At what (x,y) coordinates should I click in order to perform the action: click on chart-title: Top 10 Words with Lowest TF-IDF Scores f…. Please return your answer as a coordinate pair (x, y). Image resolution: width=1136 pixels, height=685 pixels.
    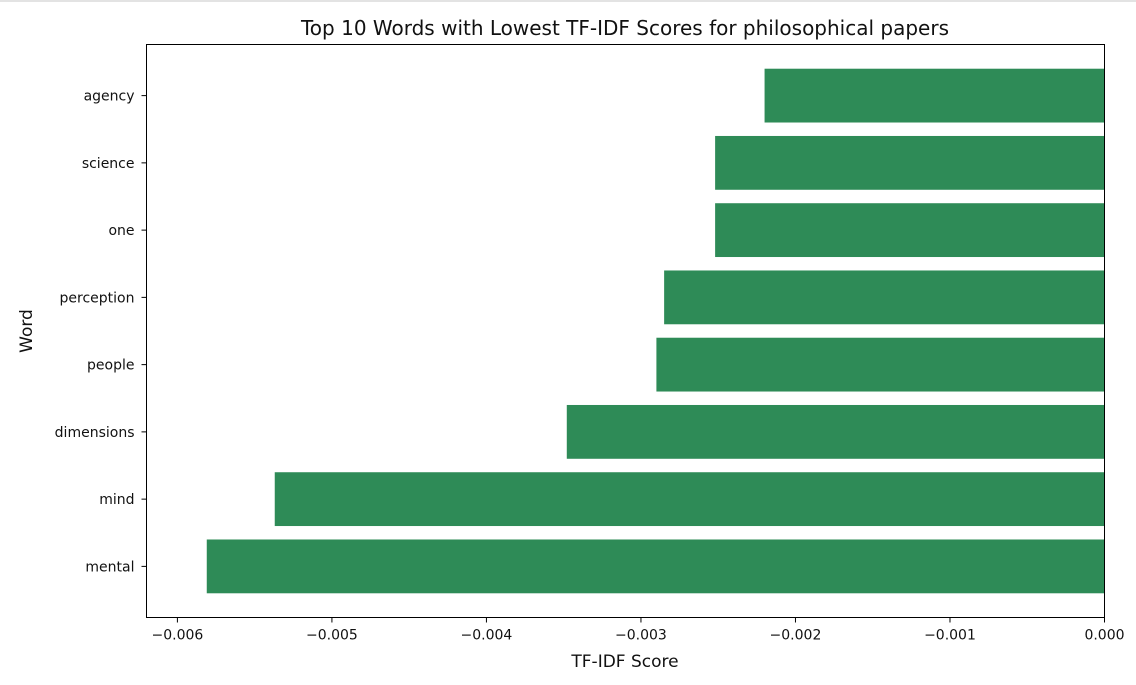
    Looking at the image, I should click on (624, 28).